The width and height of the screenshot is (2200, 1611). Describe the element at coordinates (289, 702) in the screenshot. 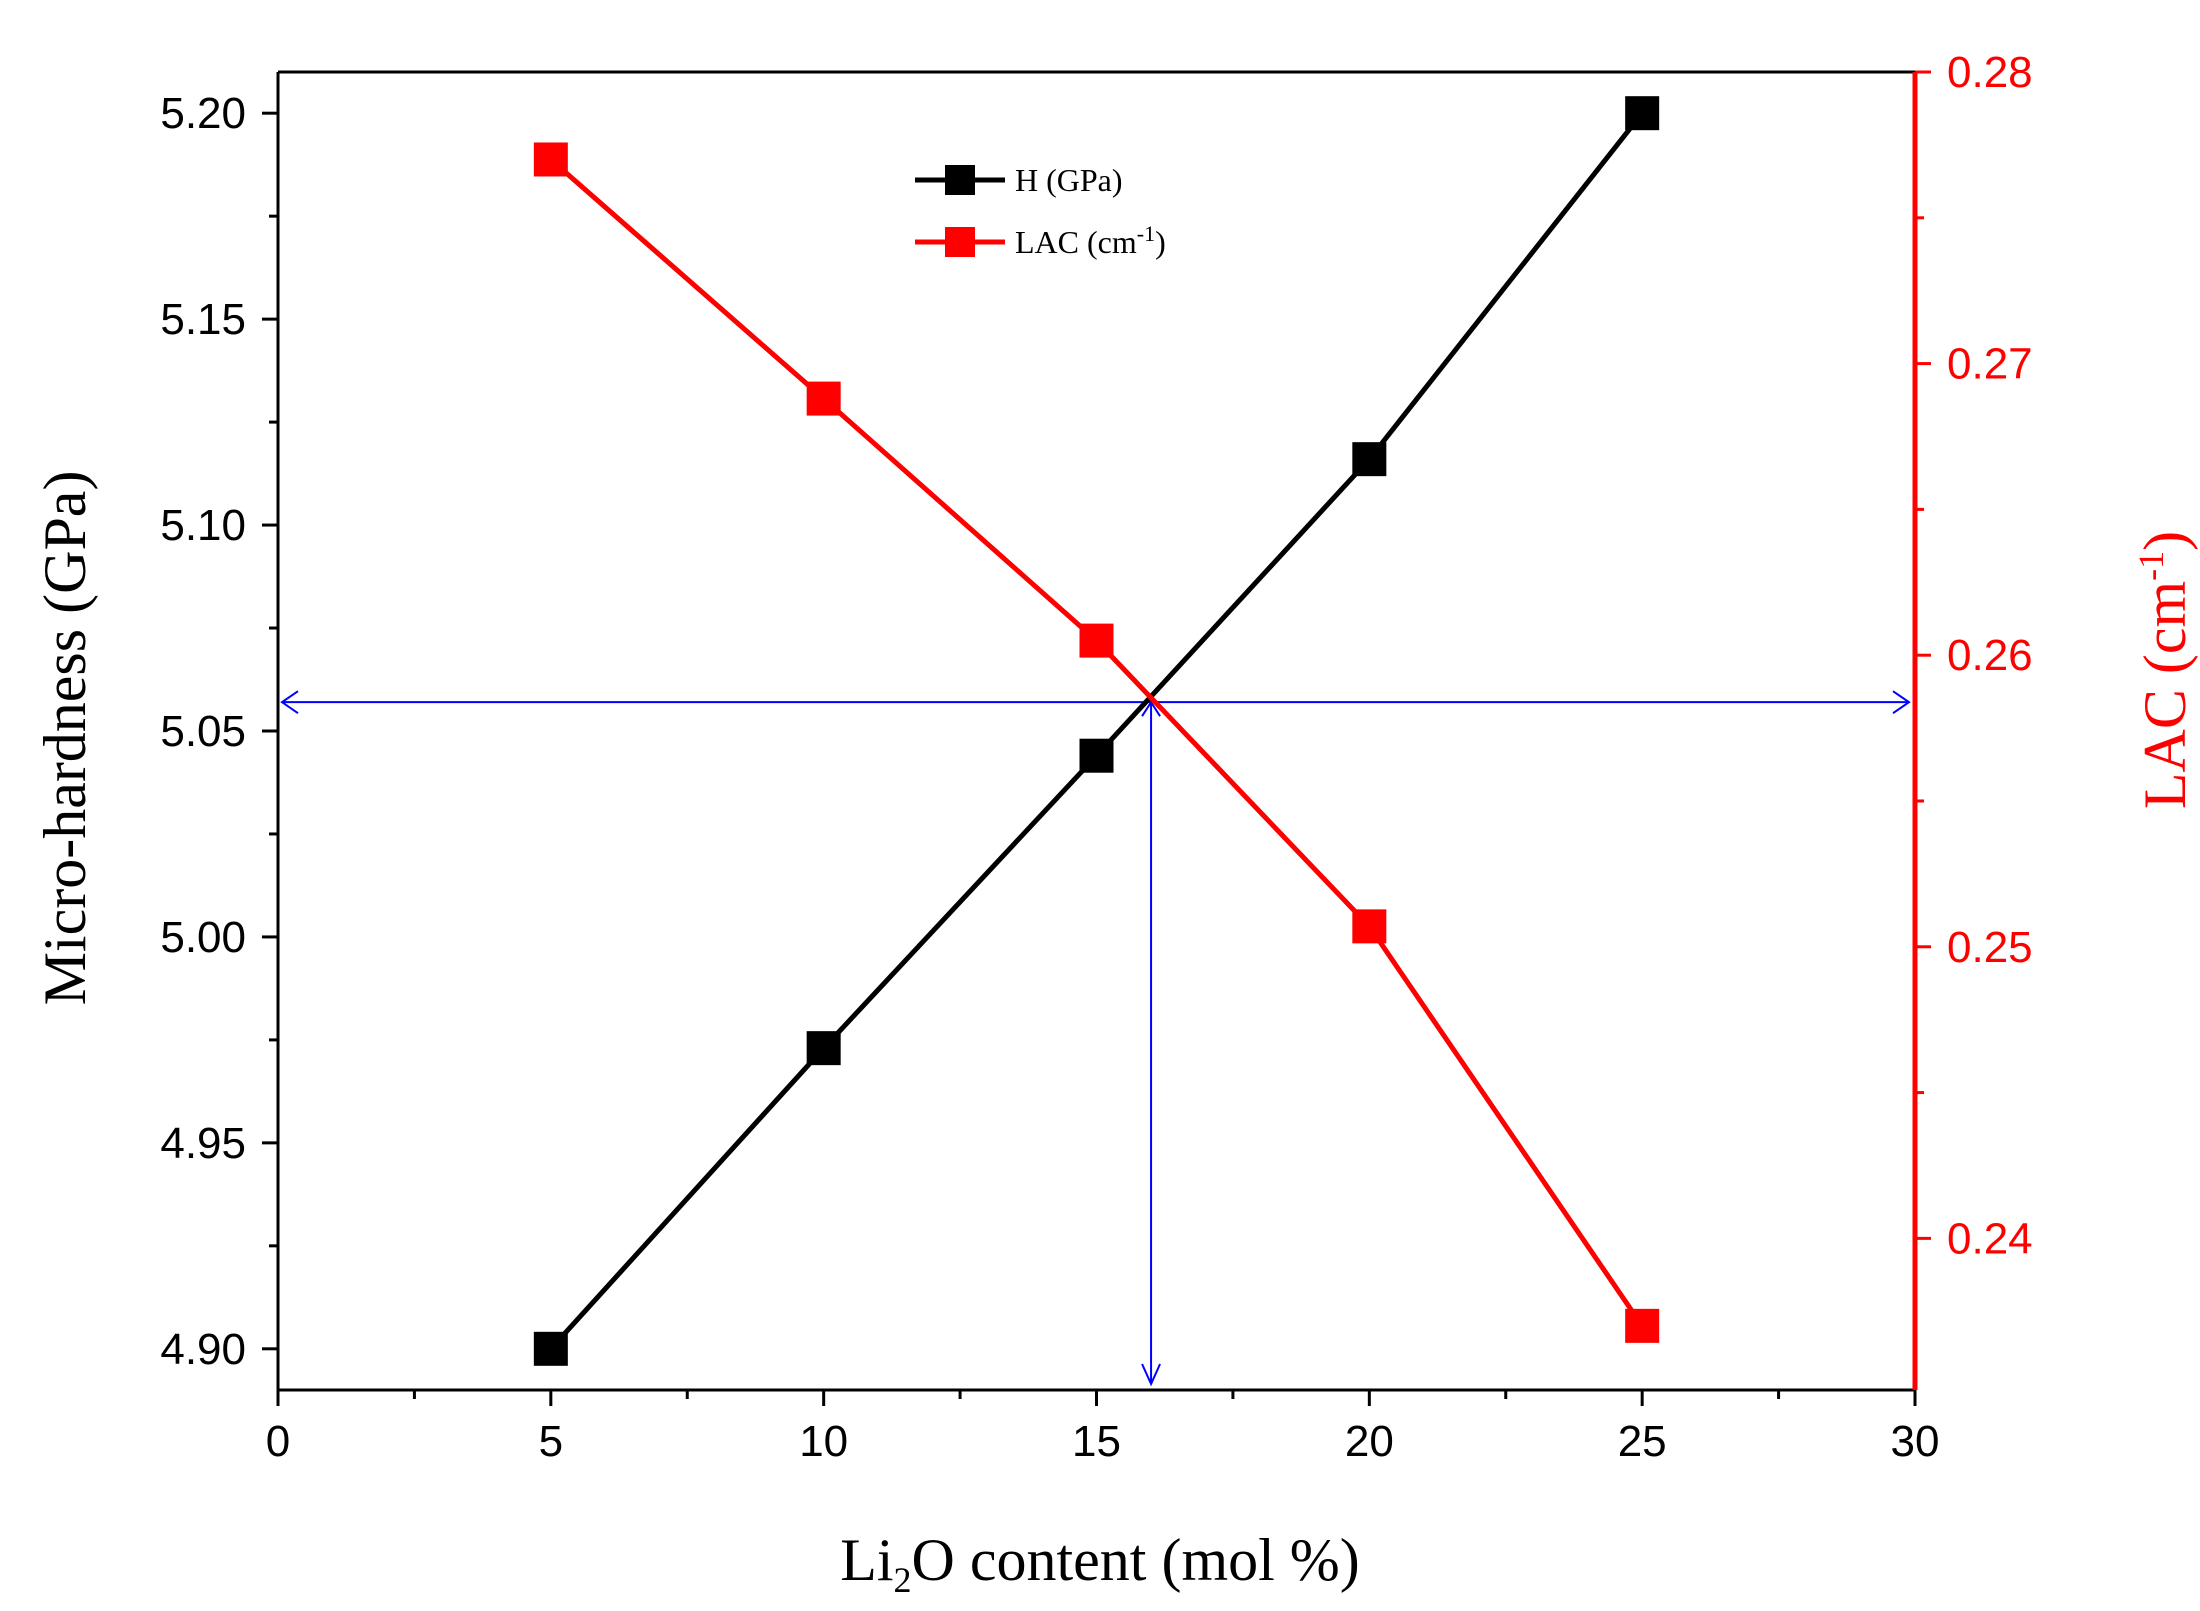

I see `crossover-arrowhead-left` at that location.